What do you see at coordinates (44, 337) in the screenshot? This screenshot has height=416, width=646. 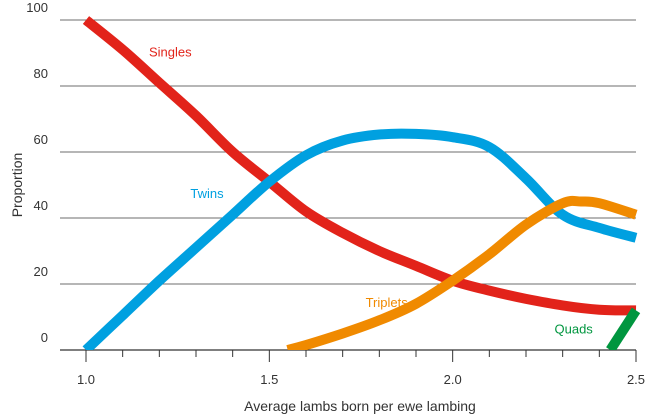 I see `y-tick-label: 0` at bounding box center [44, 337].